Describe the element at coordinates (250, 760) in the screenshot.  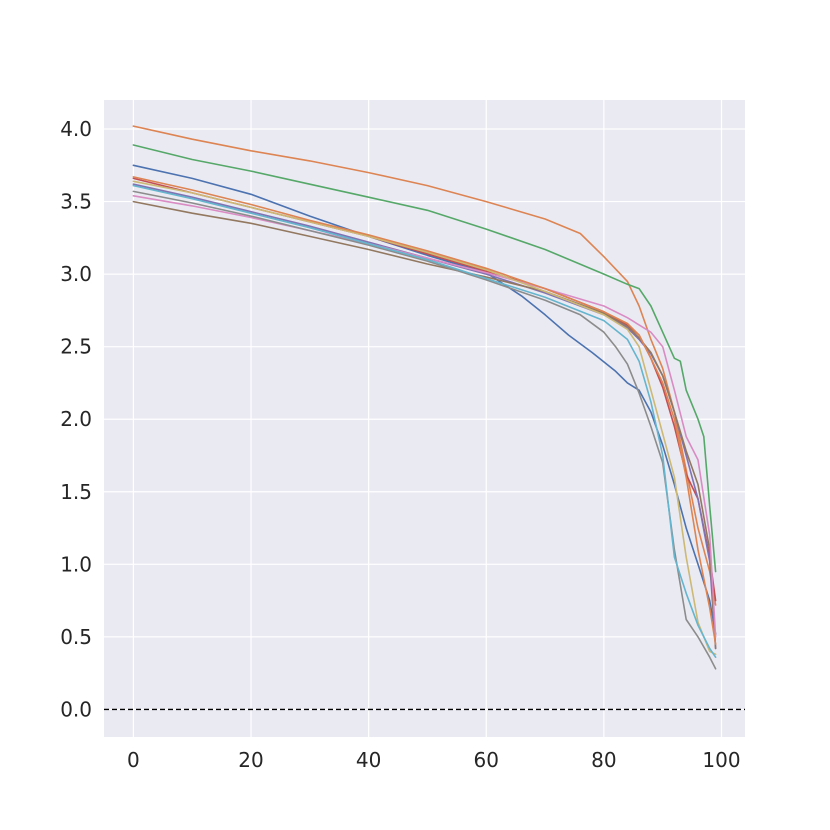
I see `x-tick-label: 20` at that location.